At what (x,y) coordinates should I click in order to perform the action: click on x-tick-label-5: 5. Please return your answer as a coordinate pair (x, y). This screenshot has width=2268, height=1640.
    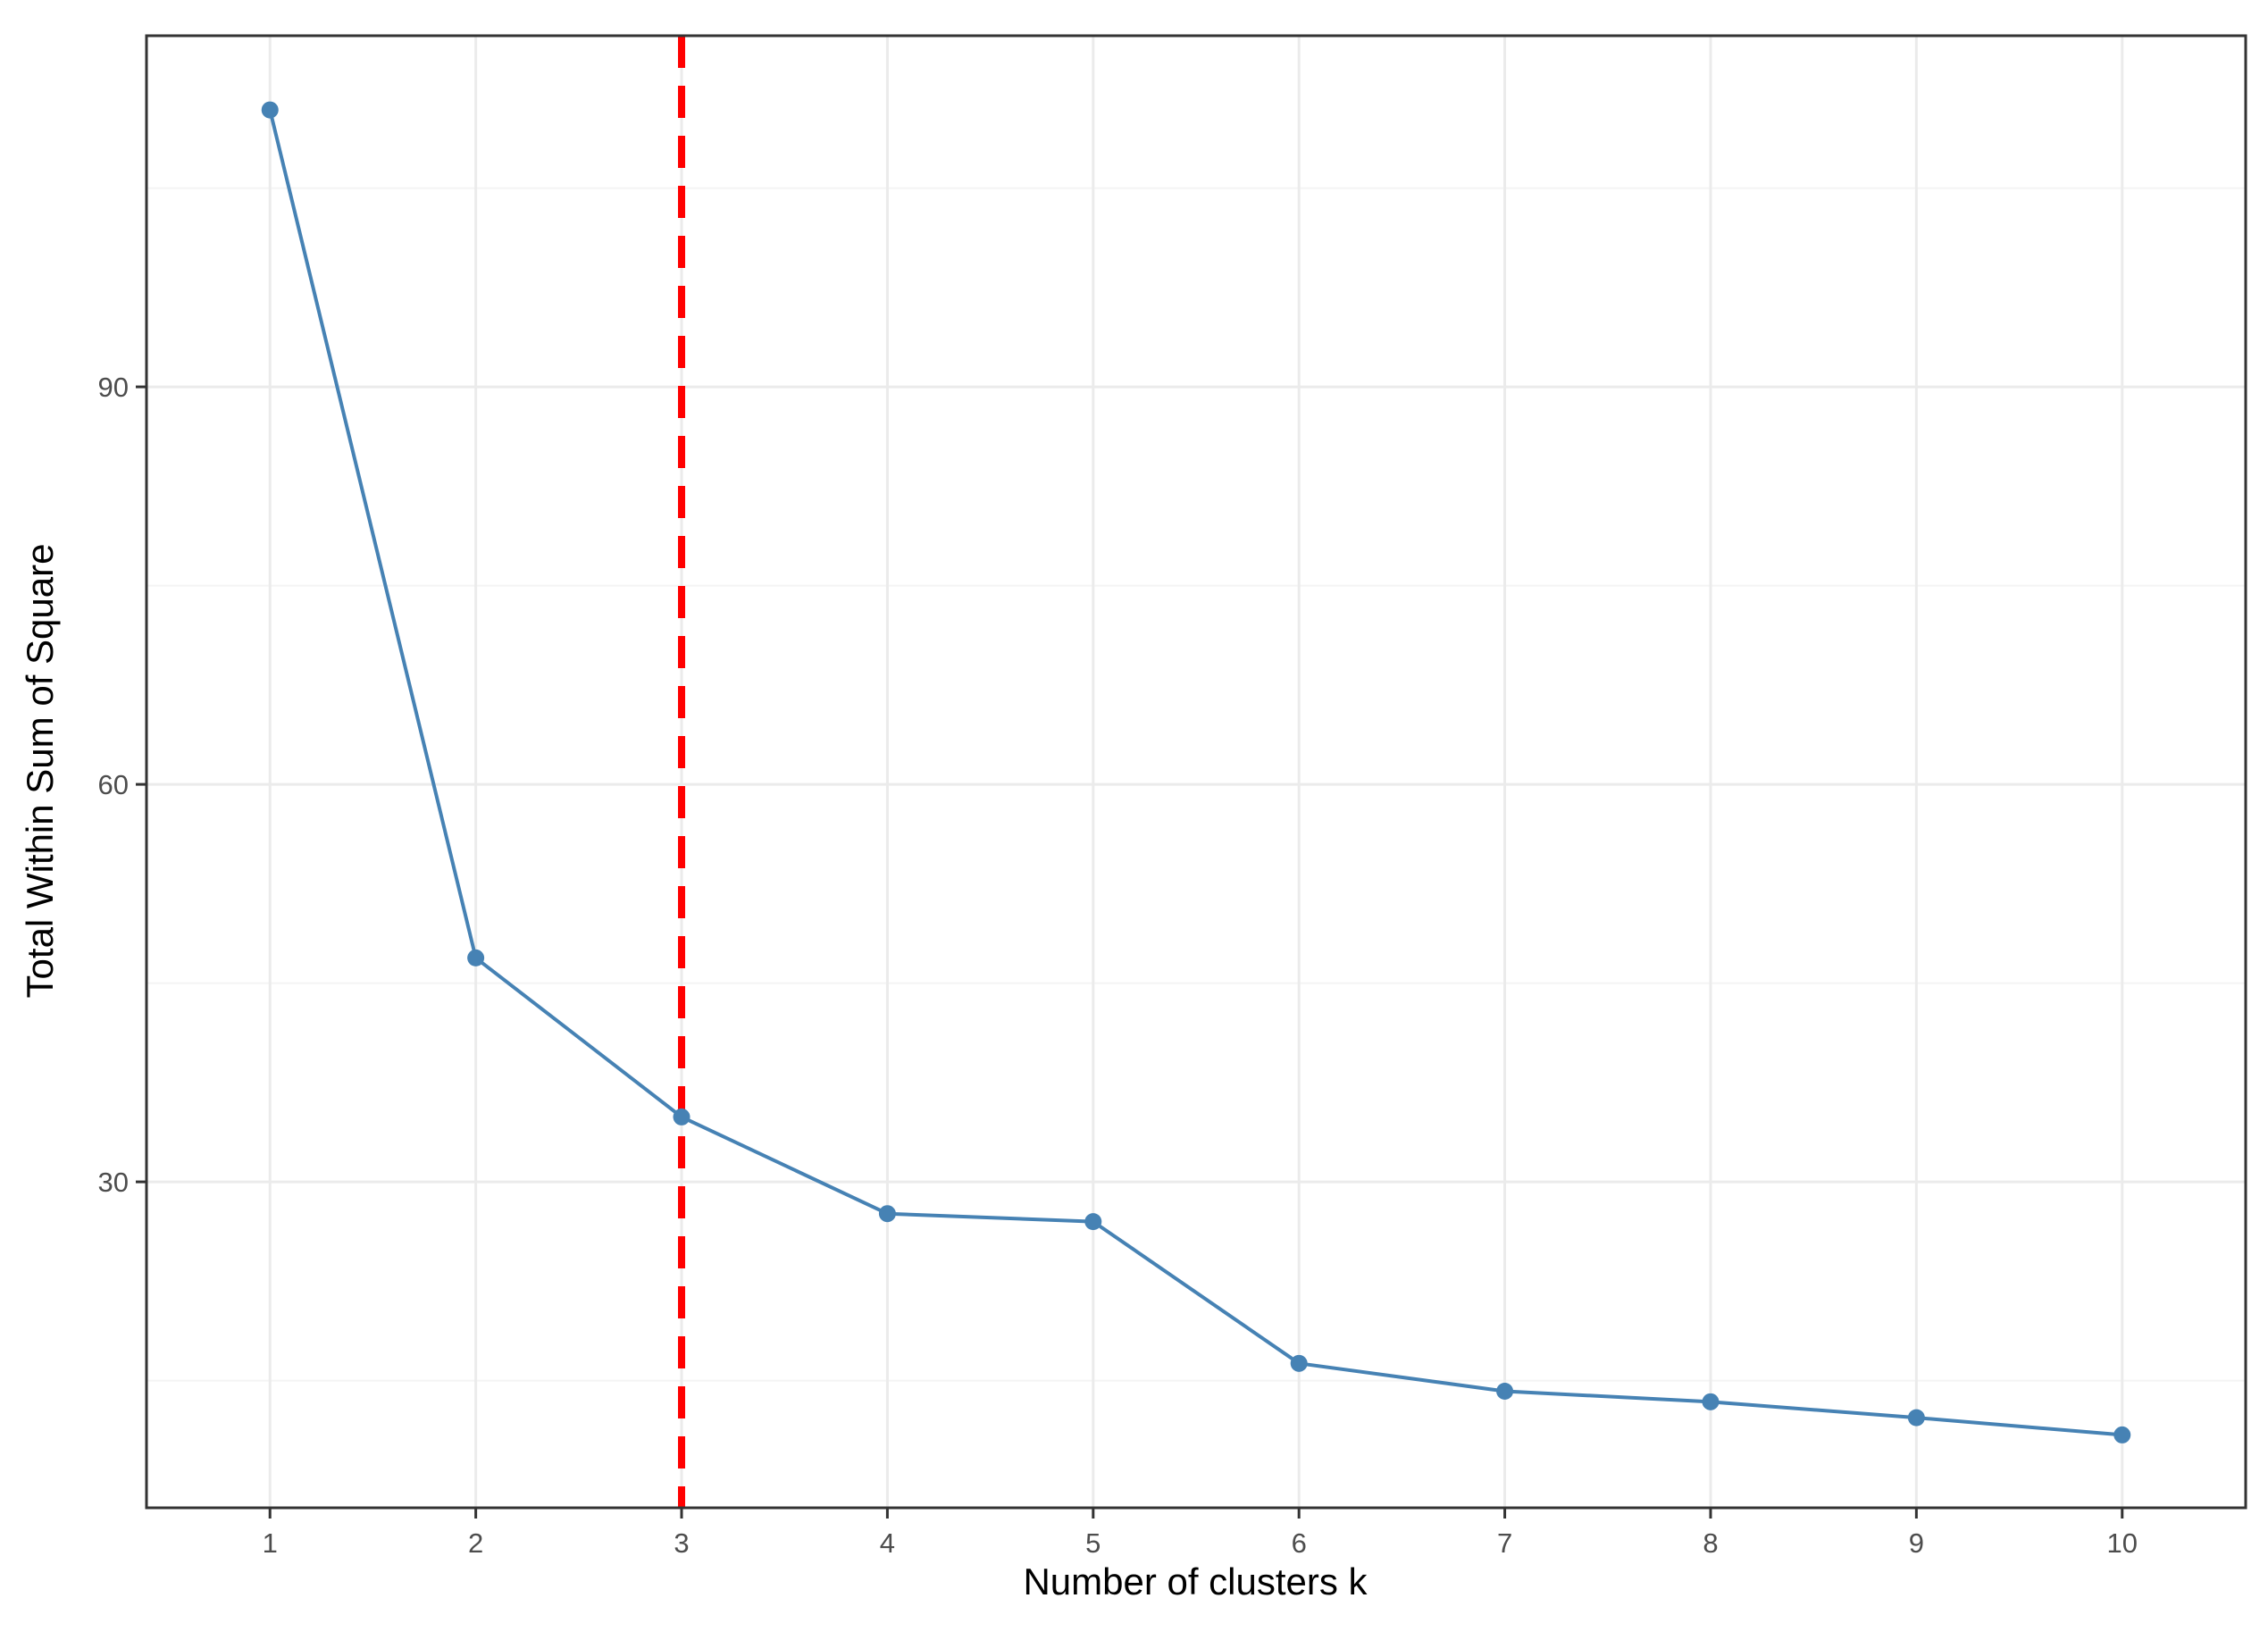
    Looking at the image, I should click on (1093, 1543).